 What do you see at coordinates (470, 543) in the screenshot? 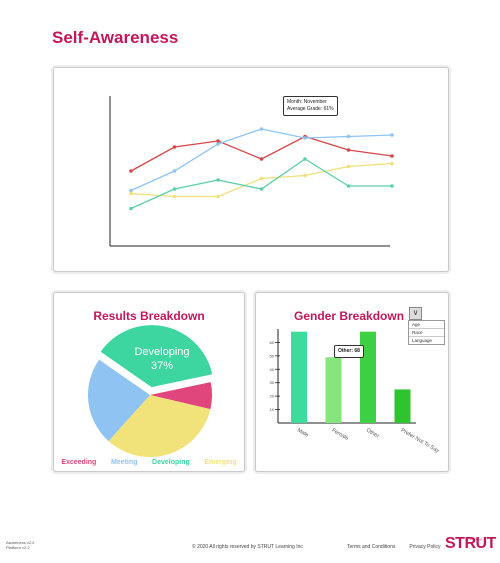
I see `strut-logo: STRUT` at bounding box center [470, 543].